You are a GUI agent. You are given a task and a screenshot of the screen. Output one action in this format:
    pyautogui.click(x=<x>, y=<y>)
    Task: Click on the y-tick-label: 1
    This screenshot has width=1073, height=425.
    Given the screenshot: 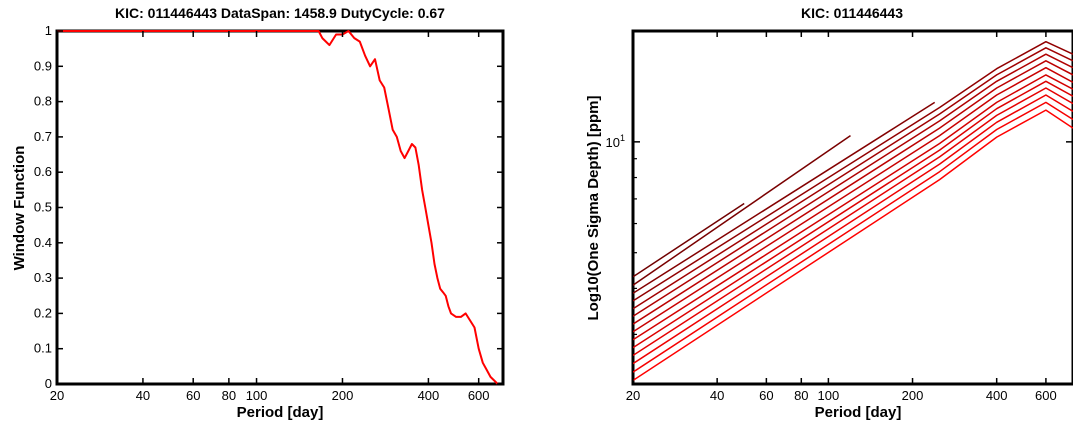 What is the action you would take?
    pyautogui.click(x=48, y=30)
    